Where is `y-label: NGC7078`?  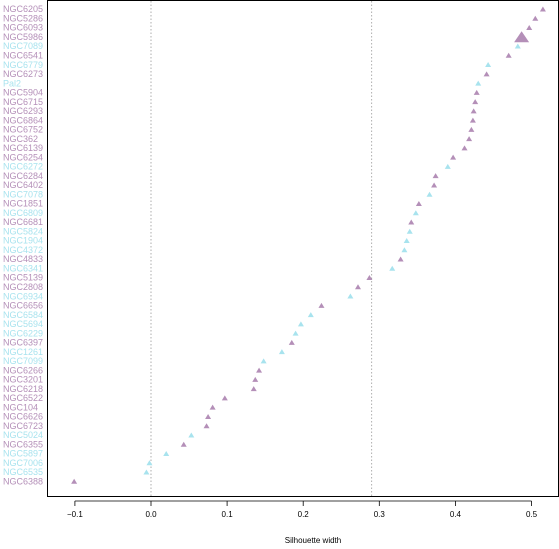 y-label: NGC7078 is located at coordinates (23, 194).